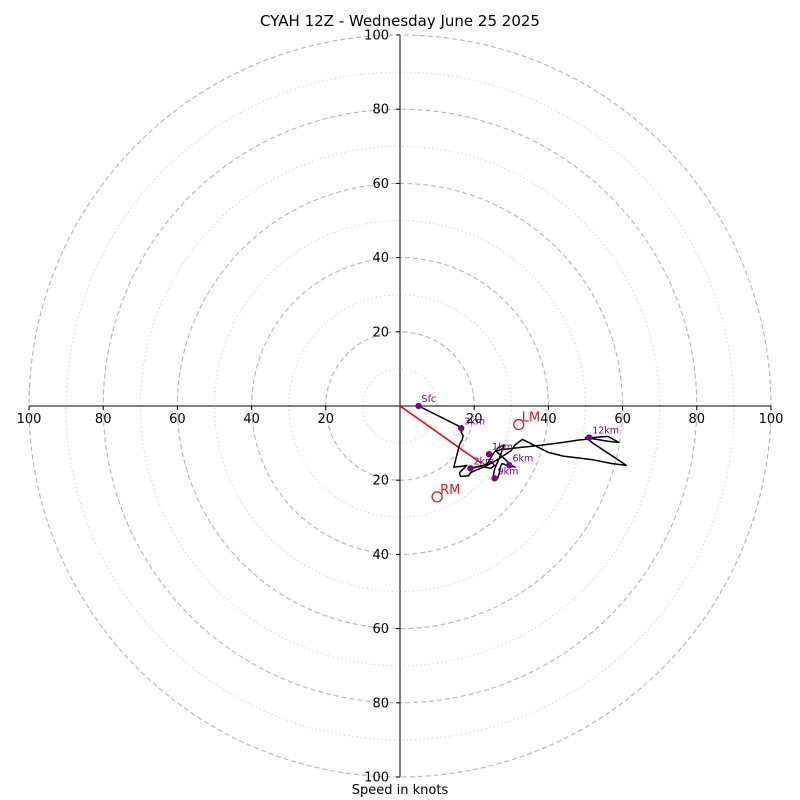 This screenshot has height=800, width=800. Describe the element at coordinates (400, 790) in the screenshot. I see `x-axis-label: Speed in knots` at that location.